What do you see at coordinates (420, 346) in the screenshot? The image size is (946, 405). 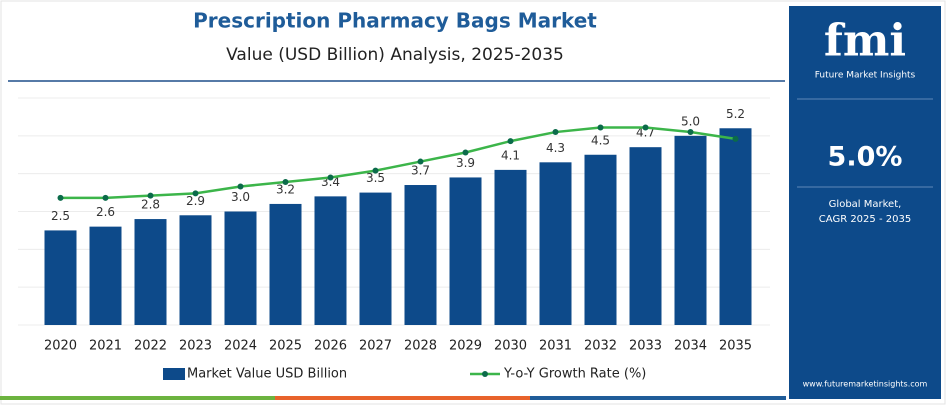 I see `x-tick-label: 2028` at bounding box center [420, 346].